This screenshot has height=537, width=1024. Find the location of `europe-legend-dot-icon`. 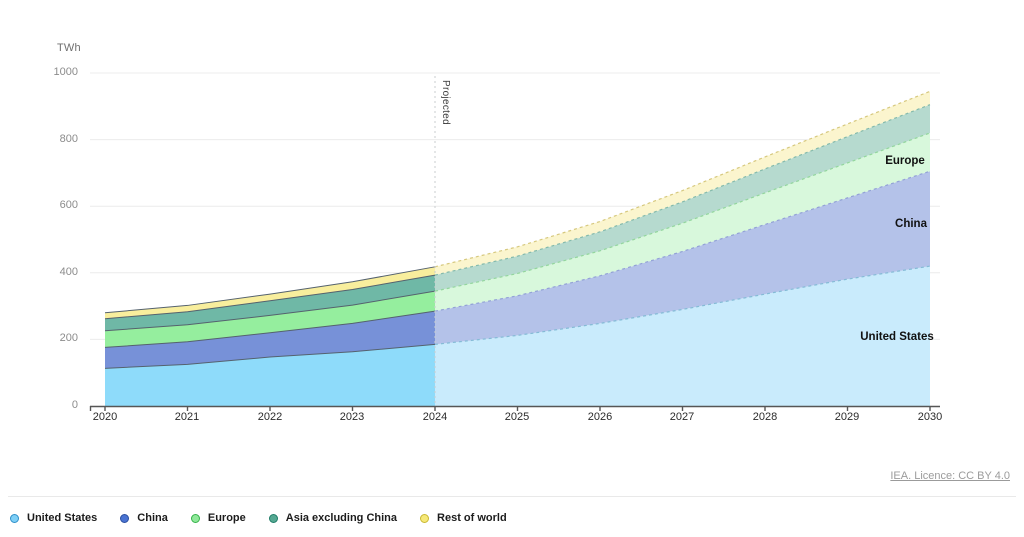

europe-legend-dot-icon is located at coordinates (195, 518).